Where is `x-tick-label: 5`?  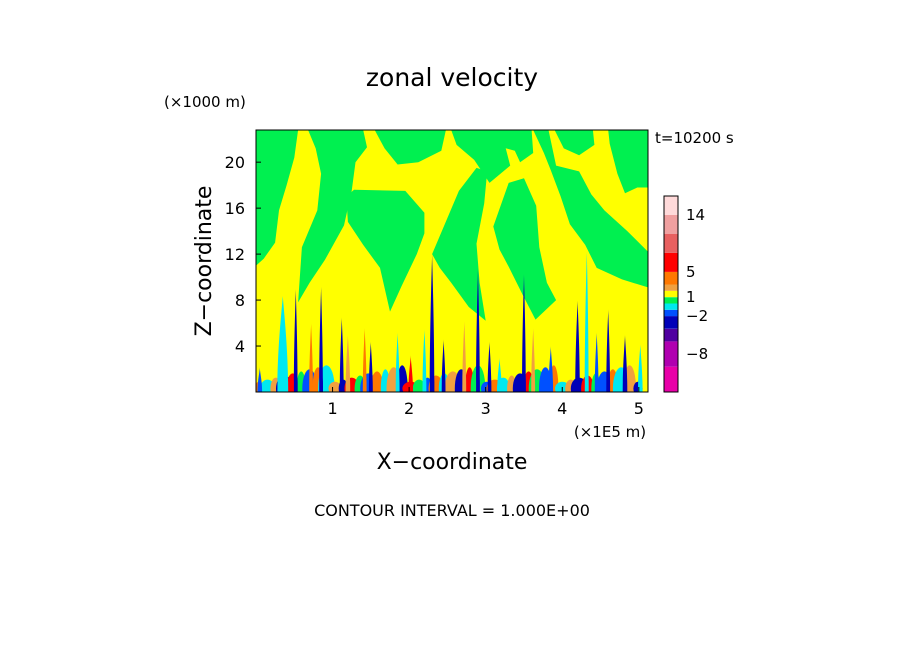 x-tick-label: 5 is located at coordinates (639, 408).